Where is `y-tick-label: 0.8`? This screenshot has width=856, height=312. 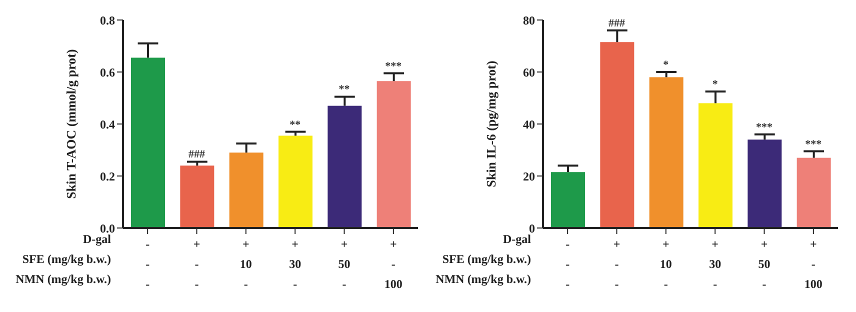 y-tick-label: 0.8 is located at coordinates (107, 20).